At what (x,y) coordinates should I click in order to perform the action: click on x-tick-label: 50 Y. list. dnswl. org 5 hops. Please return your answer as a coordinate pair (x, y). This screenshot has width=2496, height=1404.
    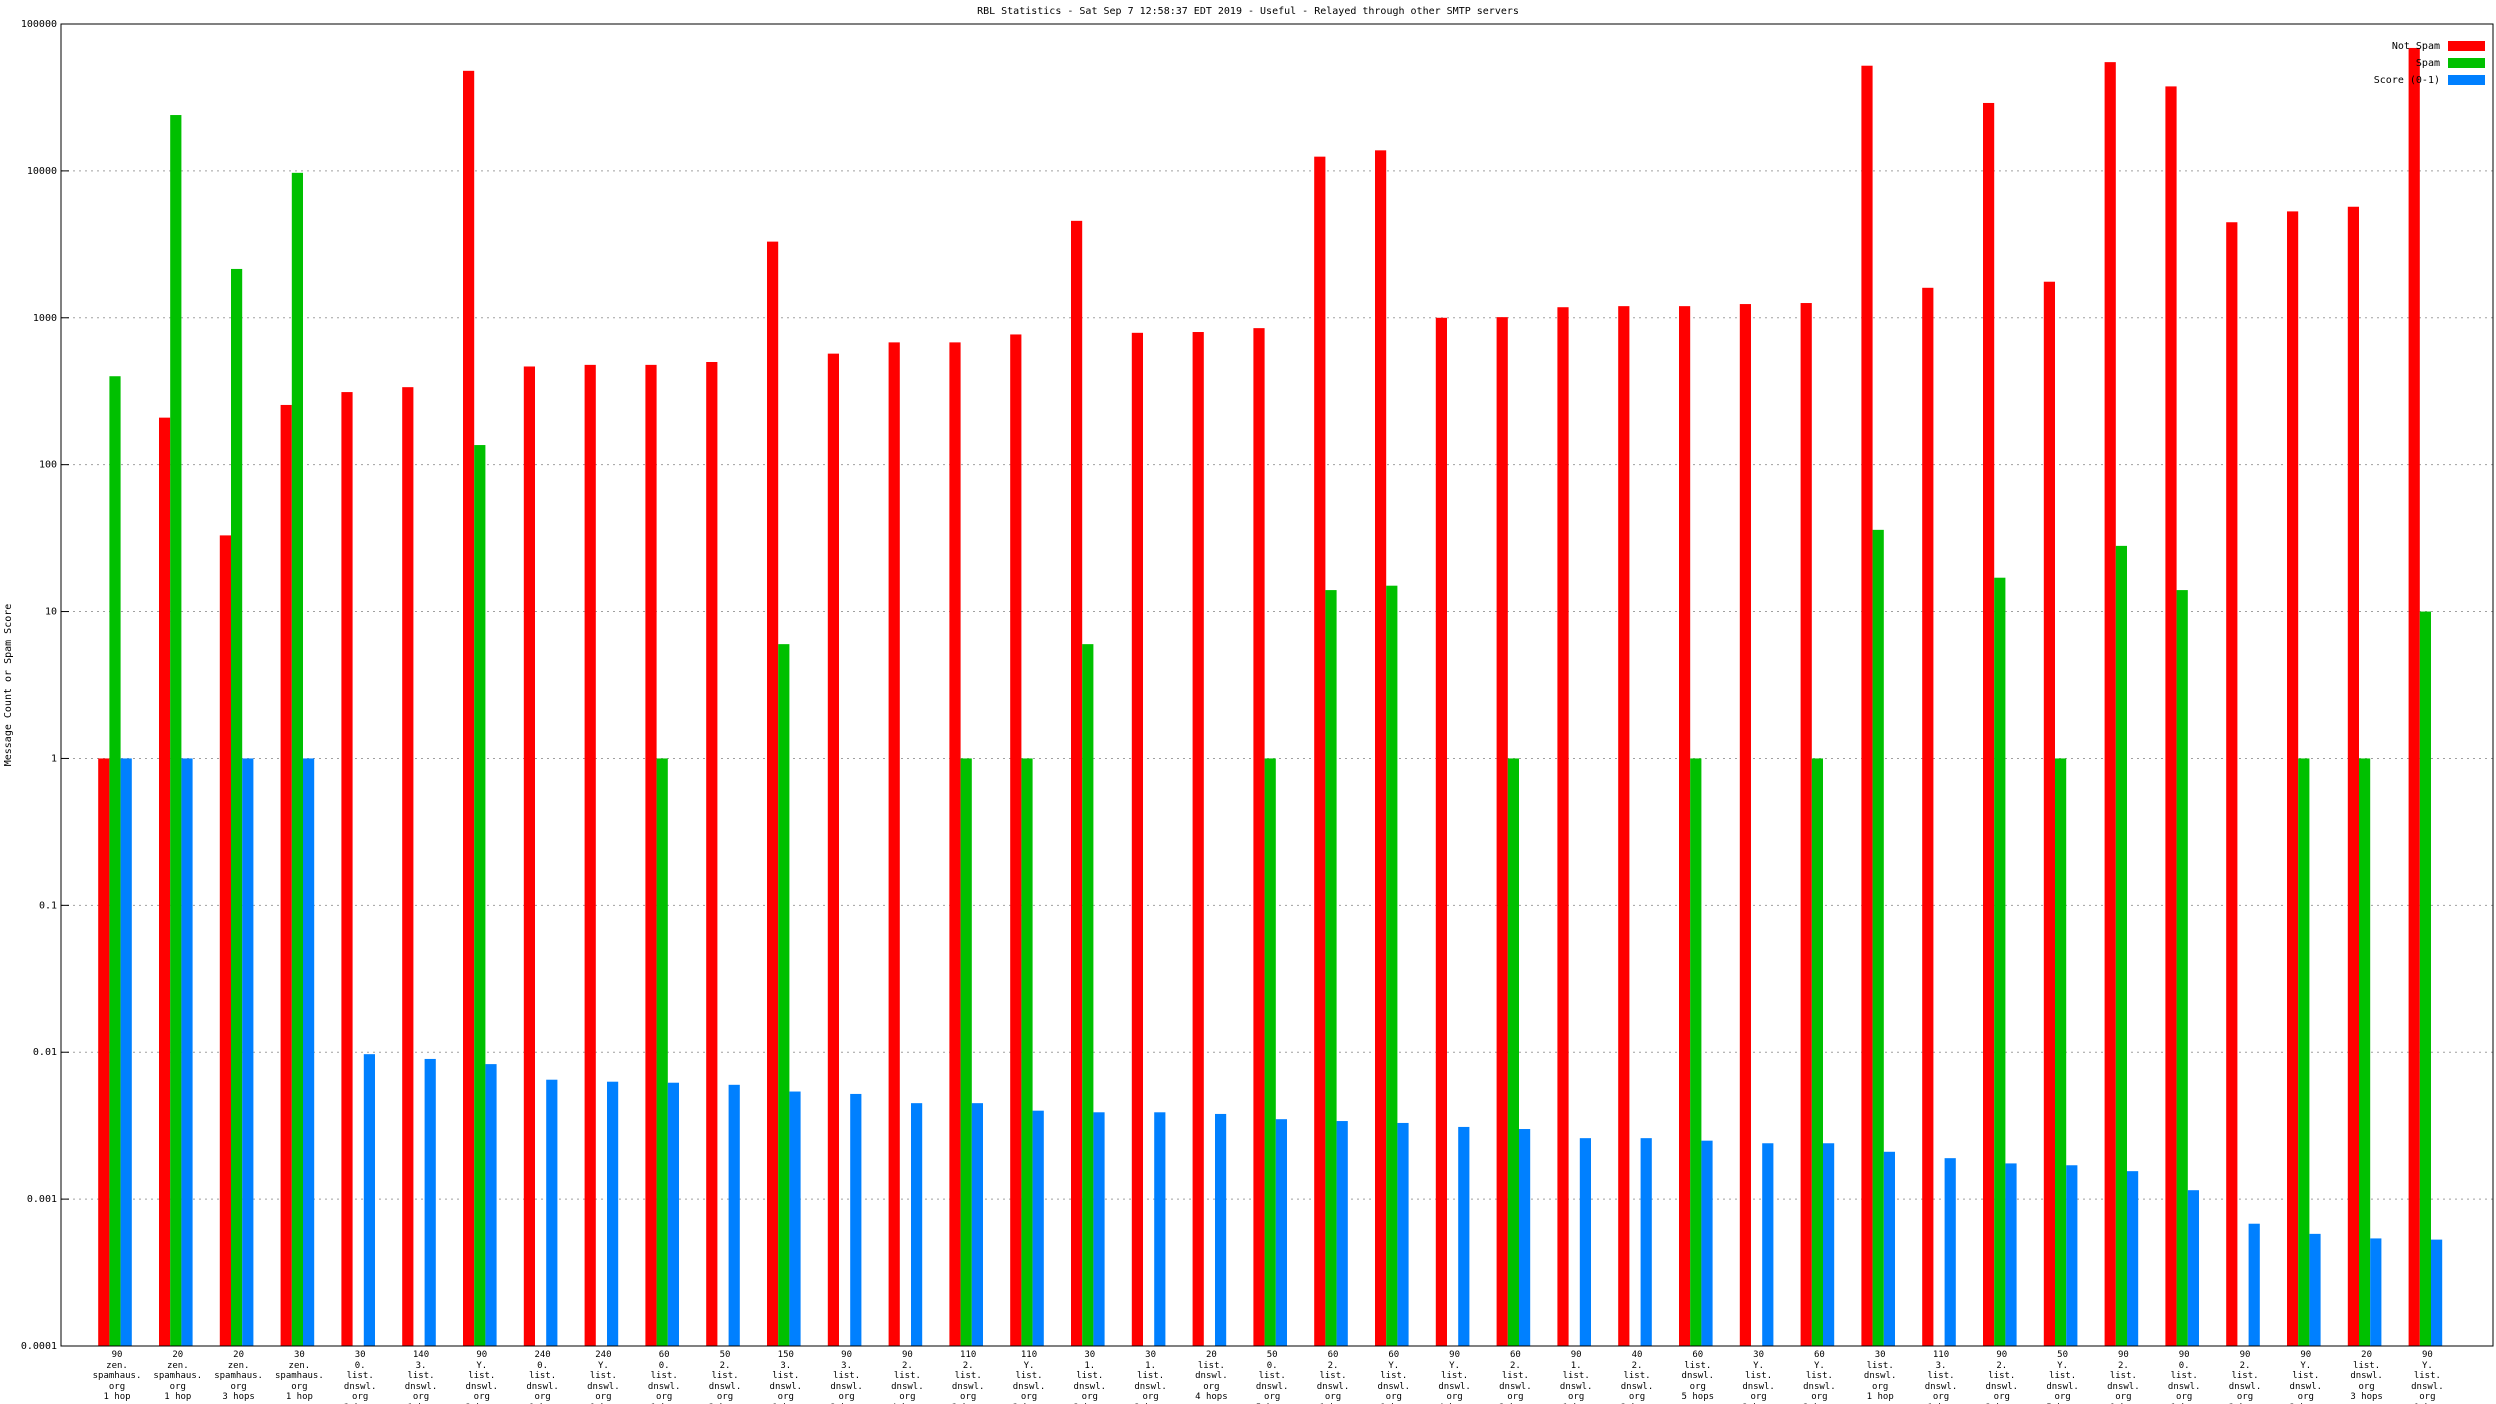
    Looking at the image, I should click on (2062, 1377).